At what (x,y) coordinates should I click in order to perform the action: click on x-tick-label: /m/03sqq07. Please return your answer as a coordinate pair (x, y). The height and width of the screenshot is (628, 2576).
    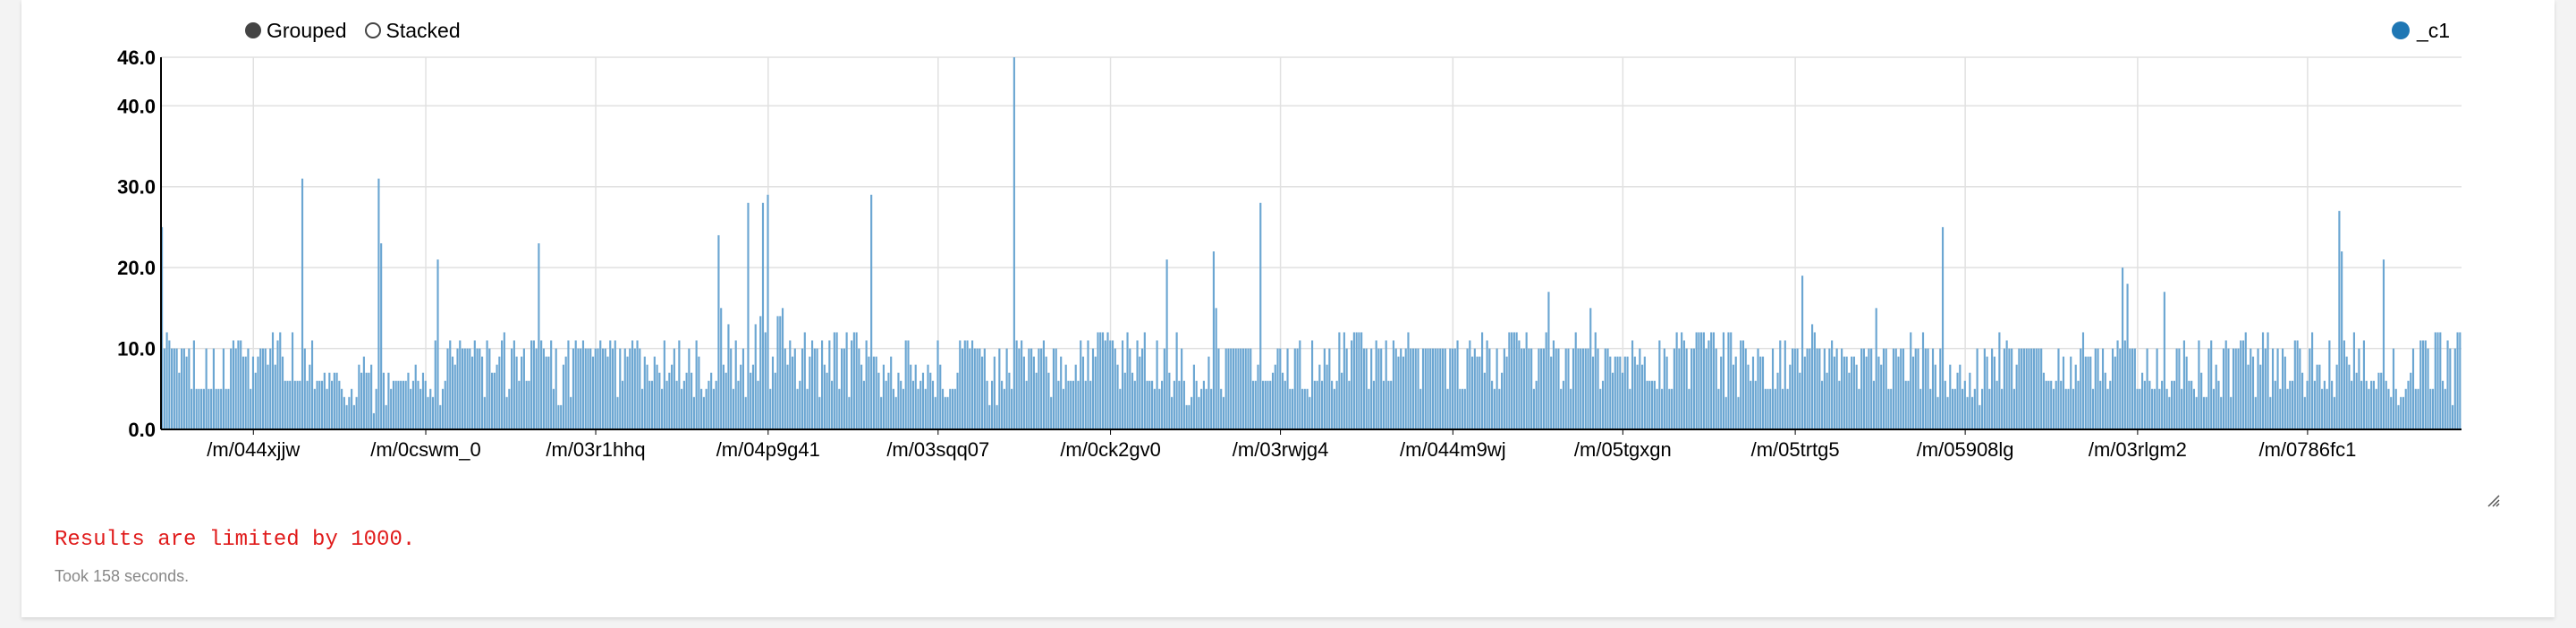
    Looking at the image, I should click on (937, 450).